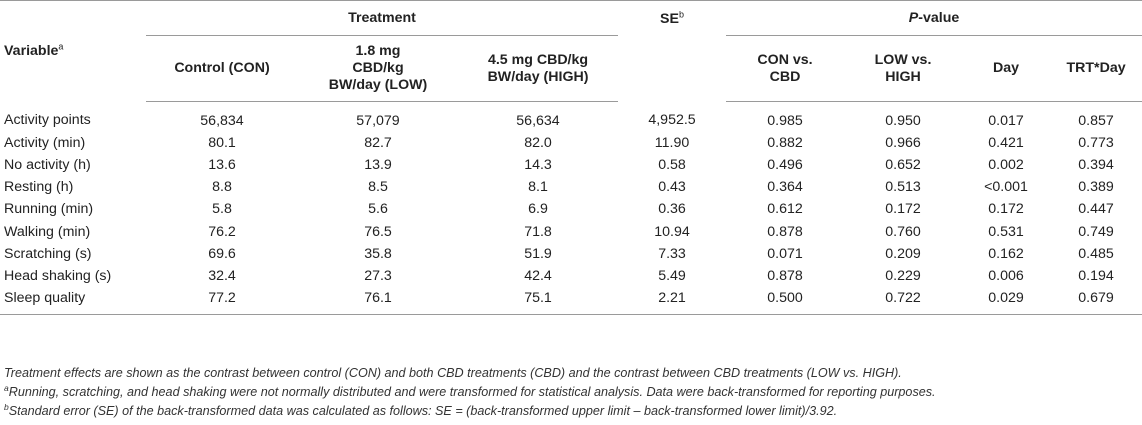  Describe the element at coordinates (538, 120) in the screenshot. I see `cell-high: 56,634` at that location.